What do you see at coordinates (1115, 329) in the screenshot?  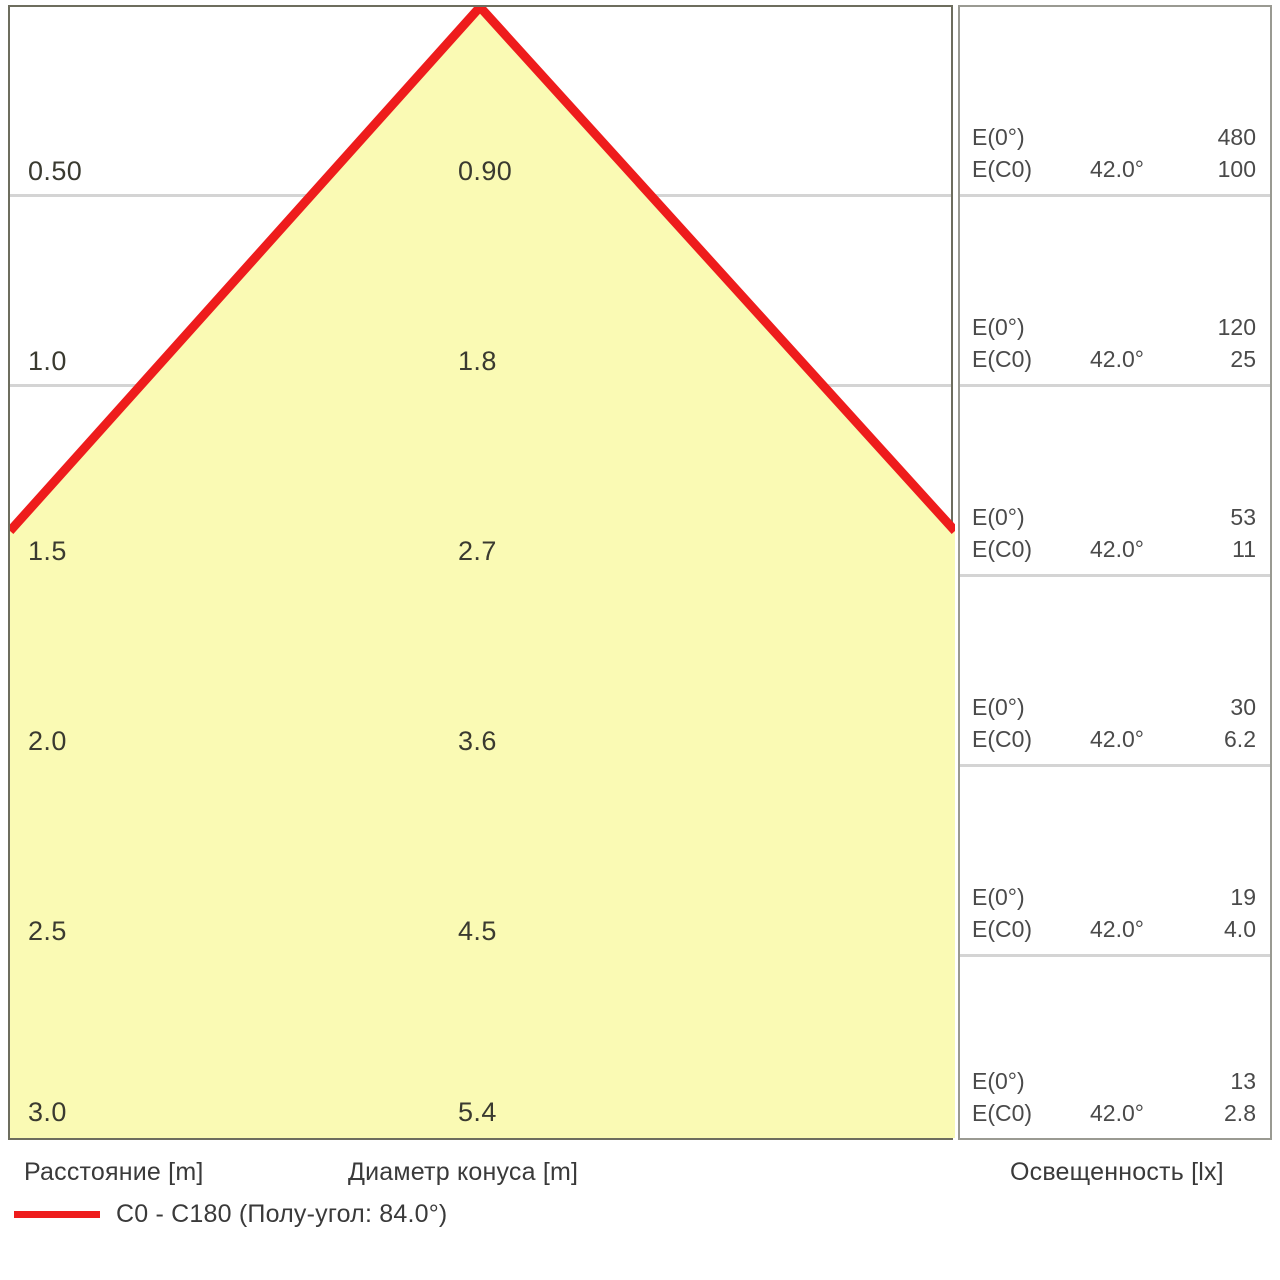 I see `illuminance-e0-line: E(0°) 120` at bounding box center [1115, 329].